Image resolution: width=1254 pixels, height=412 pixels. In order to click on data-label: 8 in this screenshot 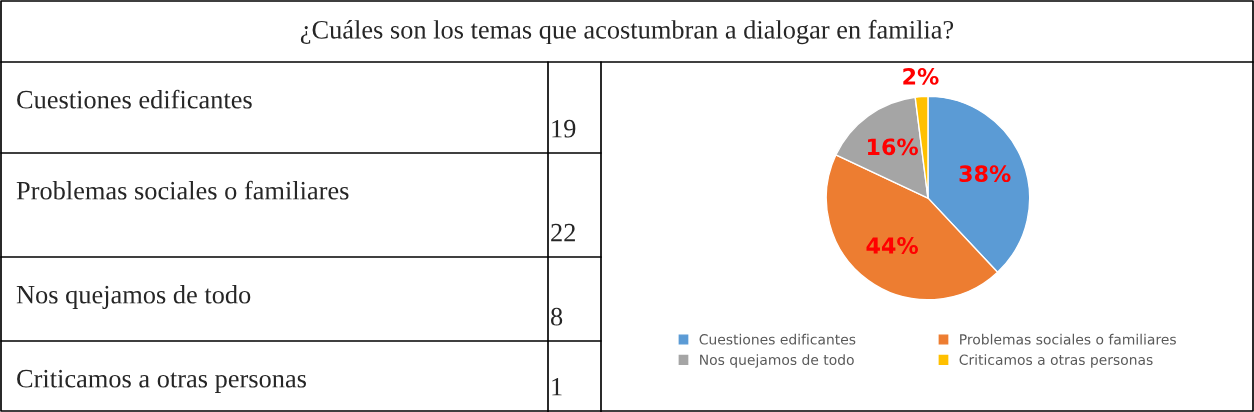, I will do `click(557, 316)`.